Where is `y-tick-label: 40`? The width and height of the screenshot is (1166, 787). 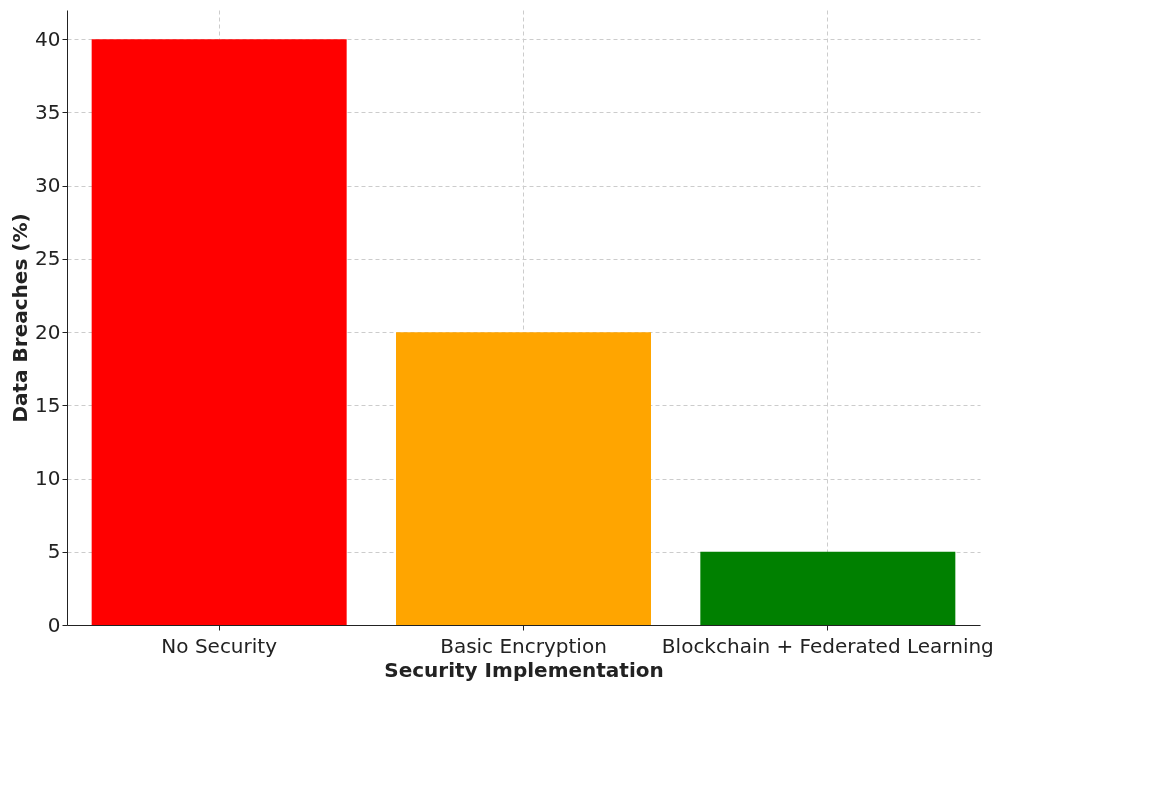 y-tick-label: 40 is located at coordinates (48, 38).